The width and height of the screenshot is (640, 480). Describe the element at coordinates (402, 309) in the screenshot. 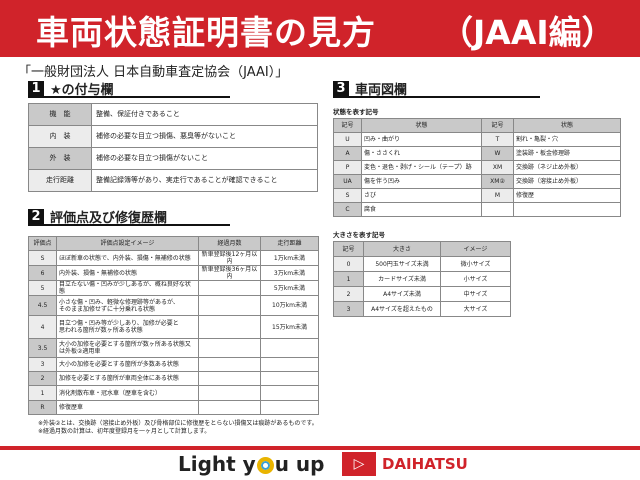

I see `size: A4サイズを超えたもの` at that location.